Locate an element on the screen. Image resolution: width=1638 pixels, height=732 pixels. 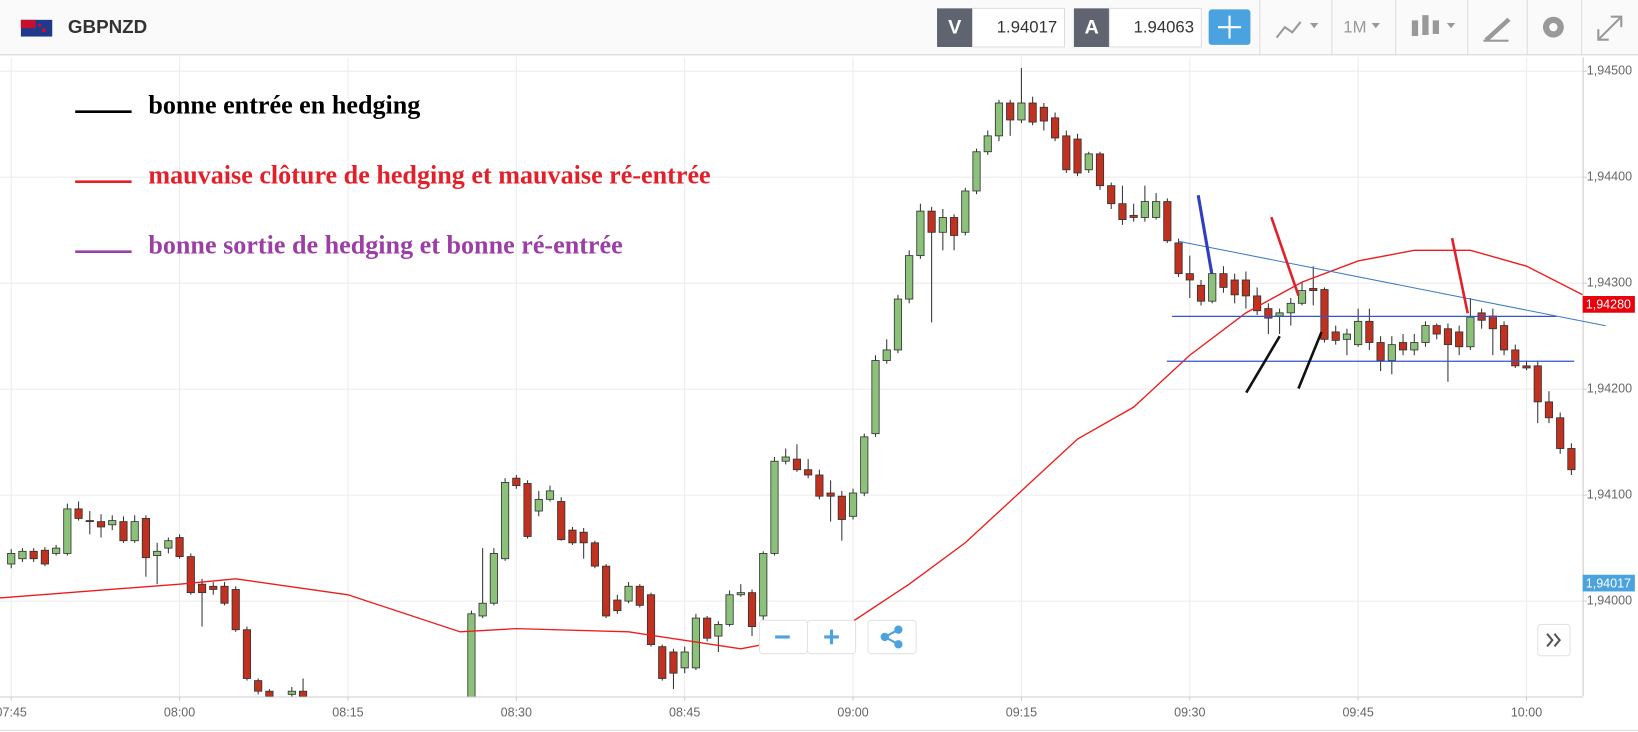
price-marker-label: 1,94017 is located at coordinates (1608, 583).